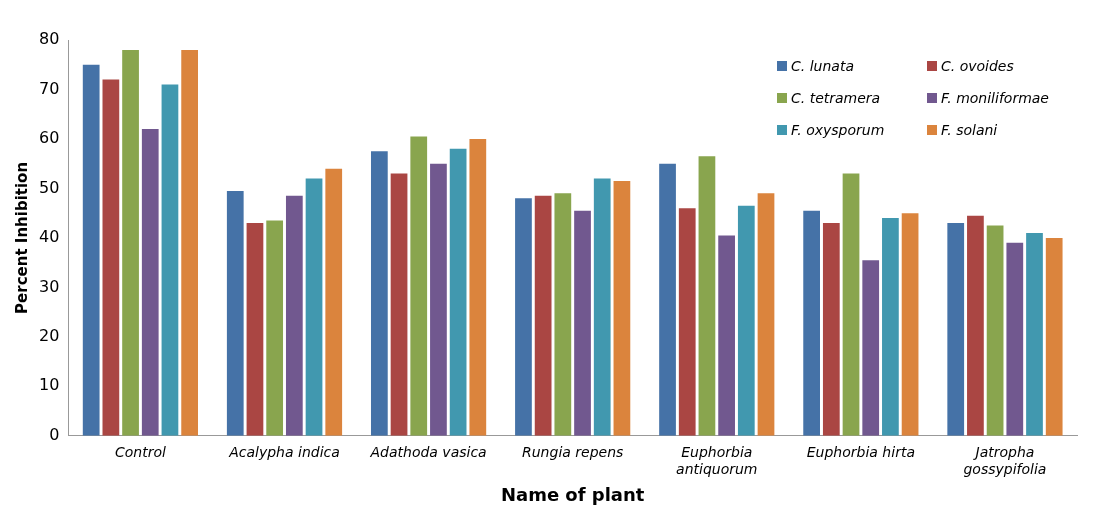  Describe the element at coordinates (428, 451) in the screenshot. I see `x-tick-label: Adathoda vasica` at that location.